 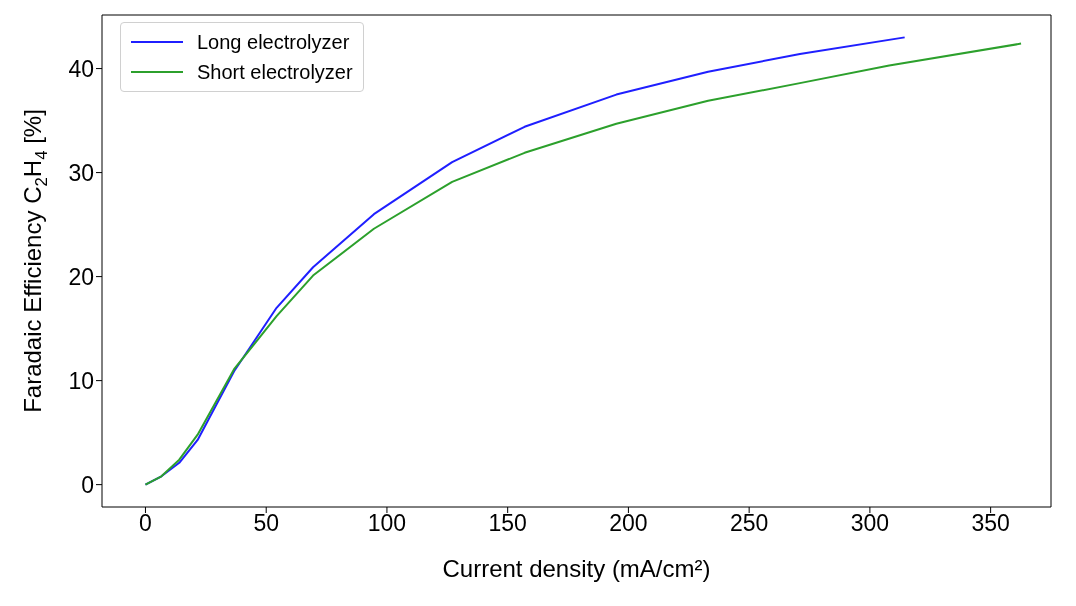 What do you see at coordinates (273, 42) in the screenshot?
I see `legend-label: Long electrolyzer` at bounding box center [273, 42].